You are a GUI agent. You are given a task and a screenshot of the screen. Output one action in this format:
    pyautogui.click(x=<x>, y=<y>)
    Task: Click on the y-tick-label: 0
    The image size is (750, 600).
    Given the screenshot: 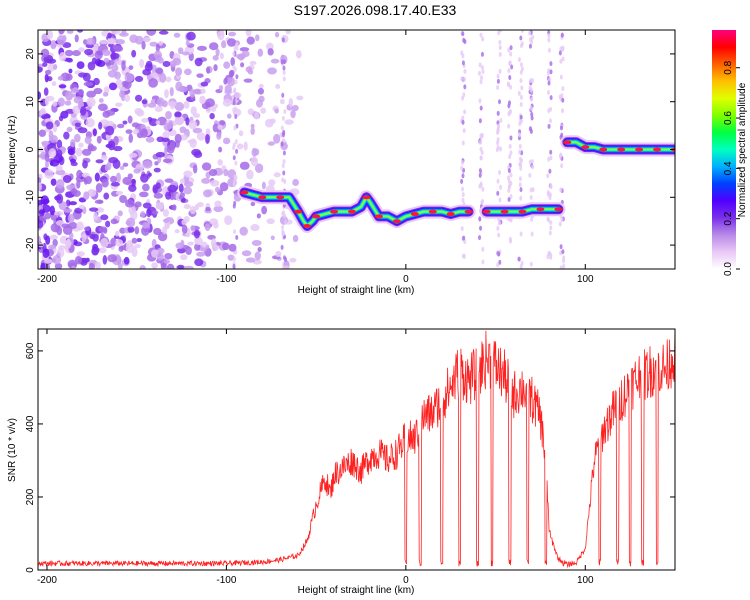 What is the action you would take?
    pyautogui.click(x=30, y=570)
    